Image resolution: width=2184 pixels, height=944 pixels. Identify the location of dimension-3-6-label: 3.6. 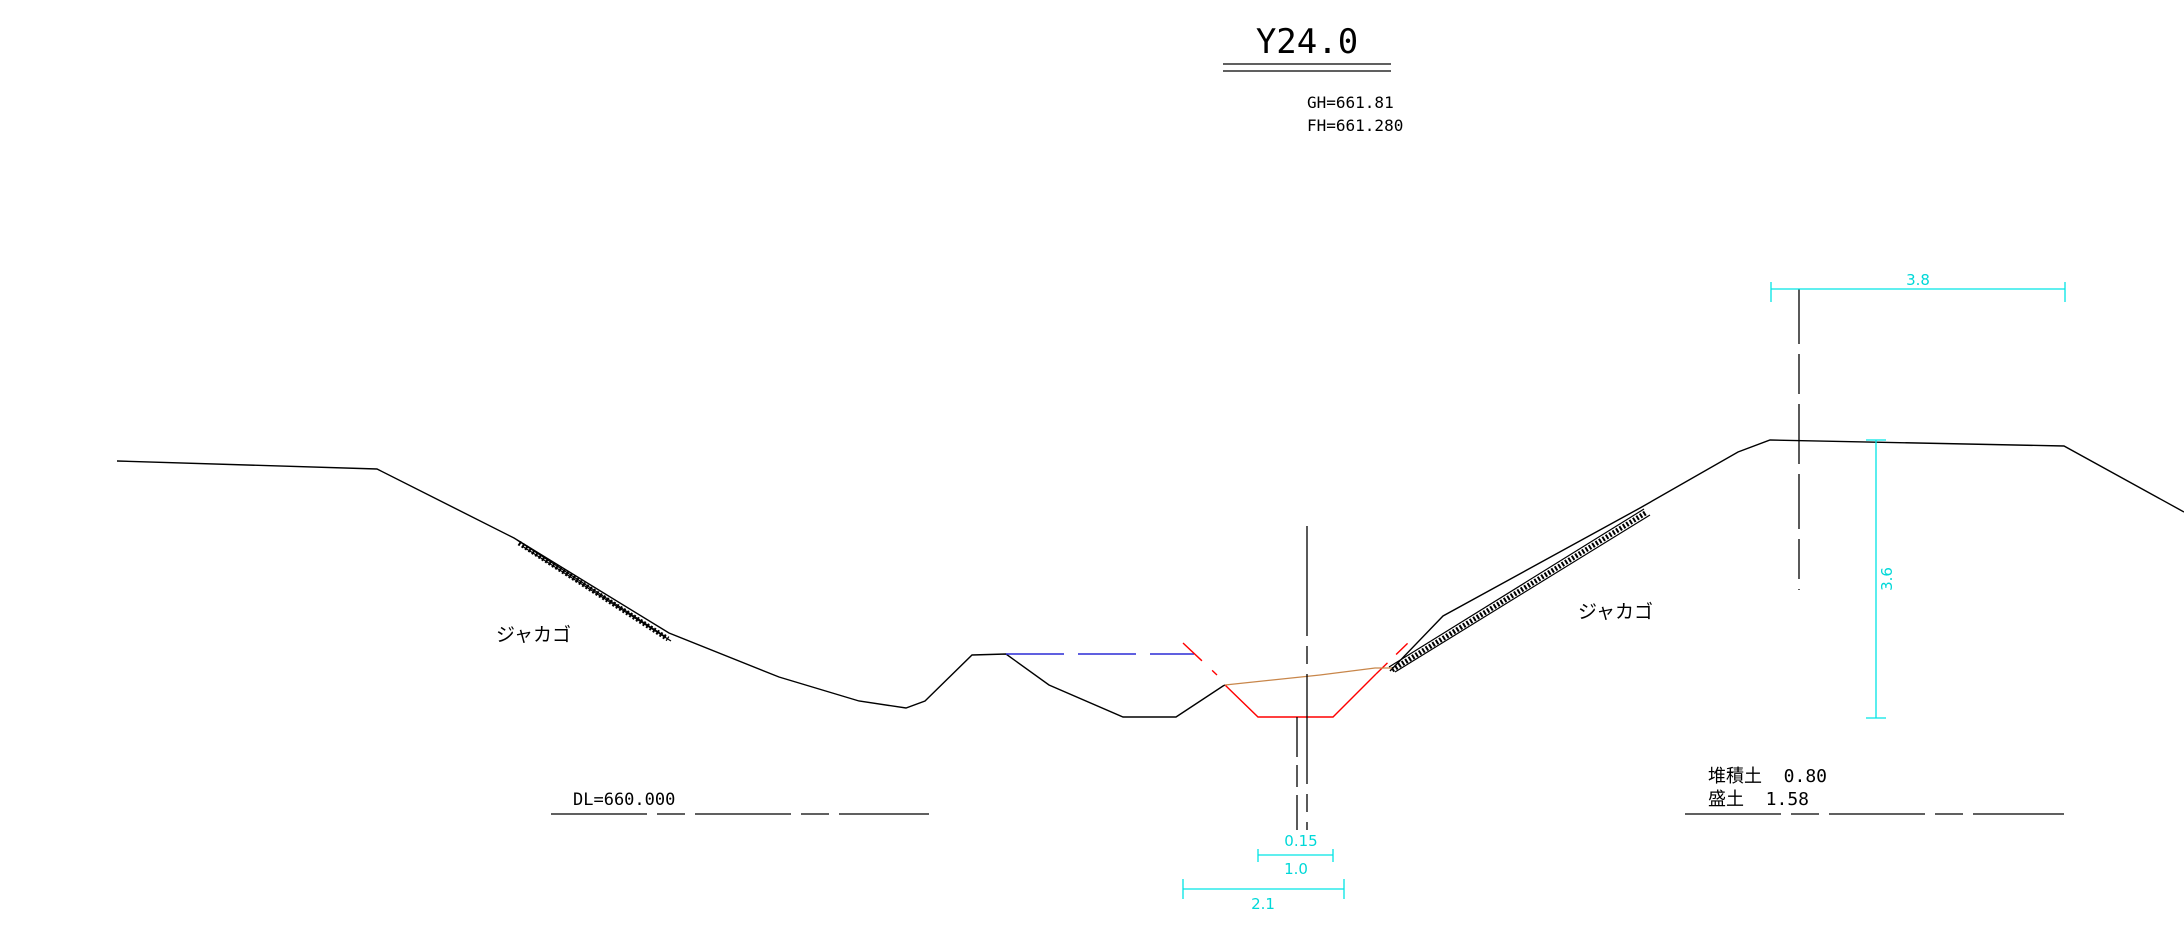
(1887, 579).